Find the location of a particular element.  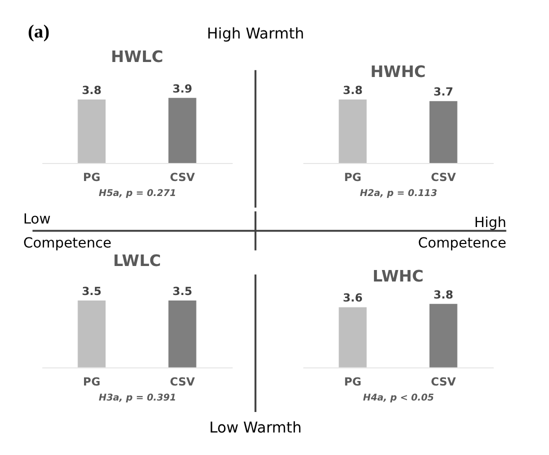

text: Low is located at coordinates (37, 219).